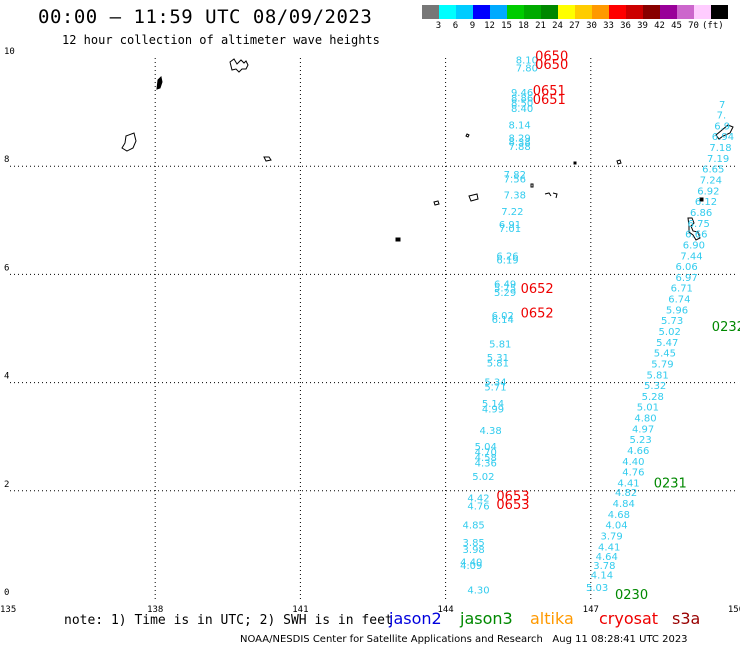 The image size is (740, 650). I want to click on pass-time-label: 0232, so click(726, 327).